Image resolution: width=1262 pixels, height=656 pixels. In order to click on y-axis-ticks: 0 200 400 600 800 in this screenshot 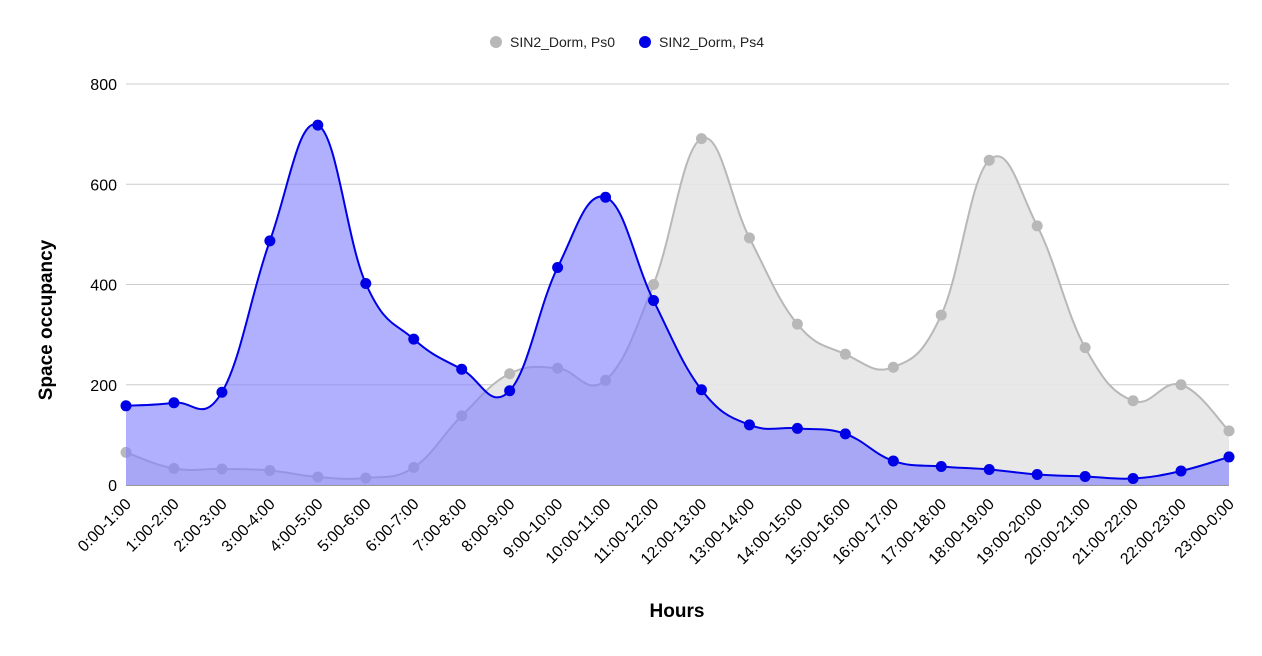, I will do `click(103, 286)`.